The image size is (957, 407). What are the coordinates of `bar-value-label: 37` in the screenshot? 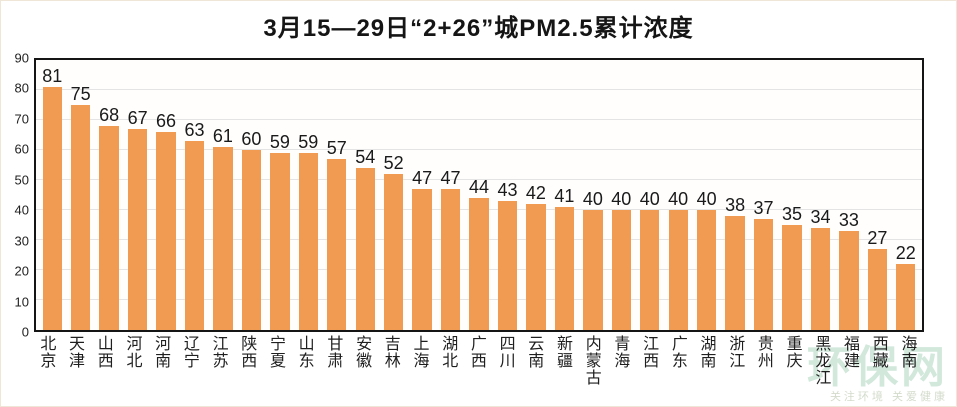 It's located at (763, 208).